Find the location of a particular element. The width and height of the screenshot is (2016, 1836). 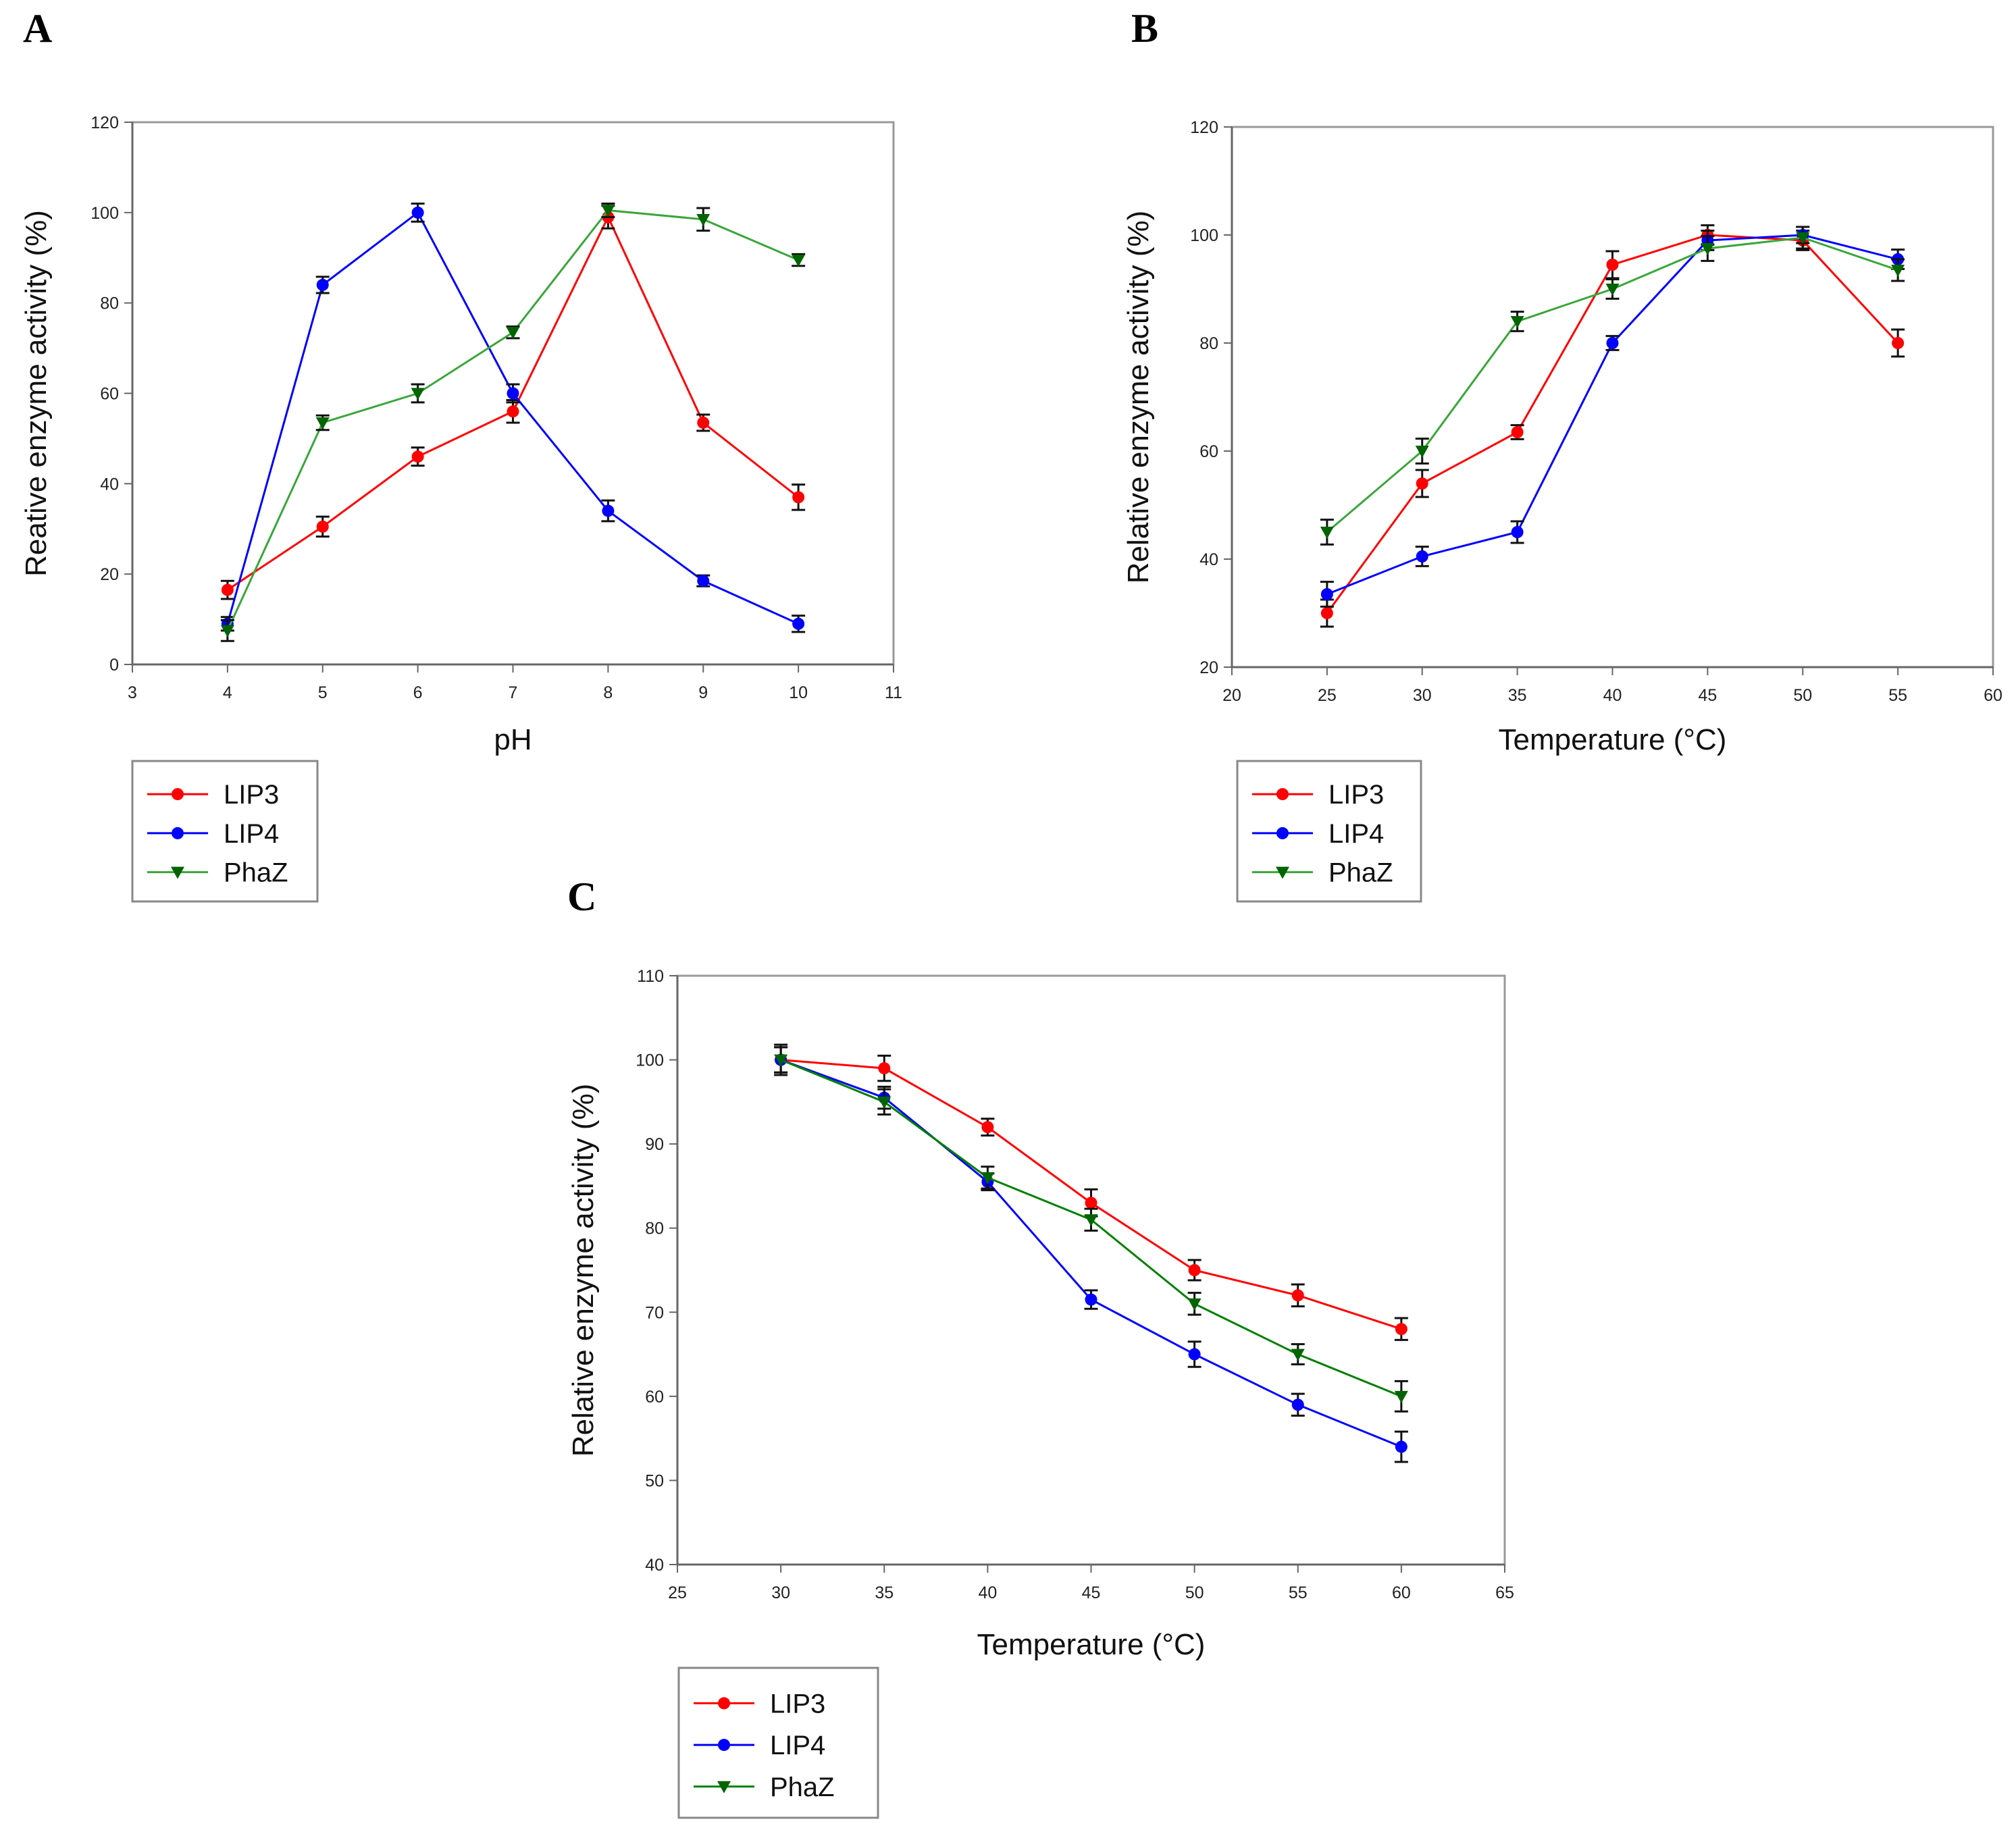

series-lip4 is located at coordinates (1091, 1254).